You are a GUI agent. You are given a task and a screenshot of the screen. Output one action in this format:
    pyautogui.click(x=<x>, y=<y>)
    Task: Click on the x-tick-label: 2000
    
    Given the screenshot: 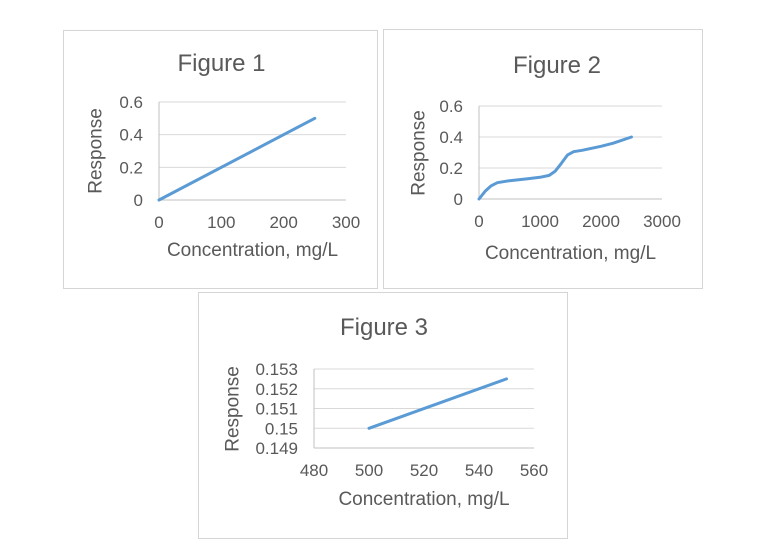 What is the action you would take?
    pyautogui.click(x=601, y=221)
    